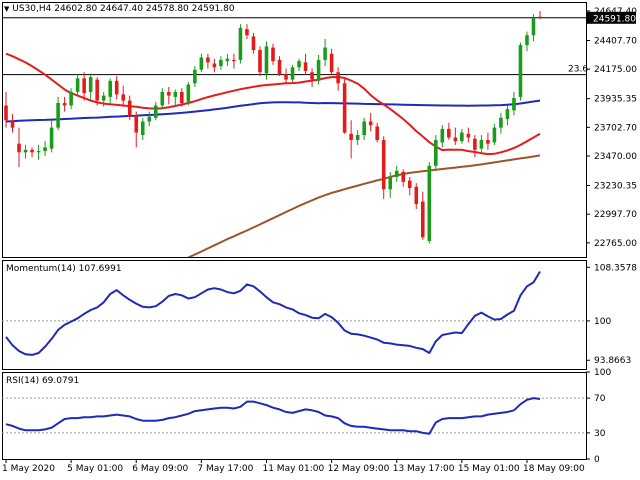 This screenshot has width=640, height=480. What do you see at coordinates (424, 469) in the screenshot?
I see `time-tick-label: 13 May 17:00` at bounding box center [424, 469].